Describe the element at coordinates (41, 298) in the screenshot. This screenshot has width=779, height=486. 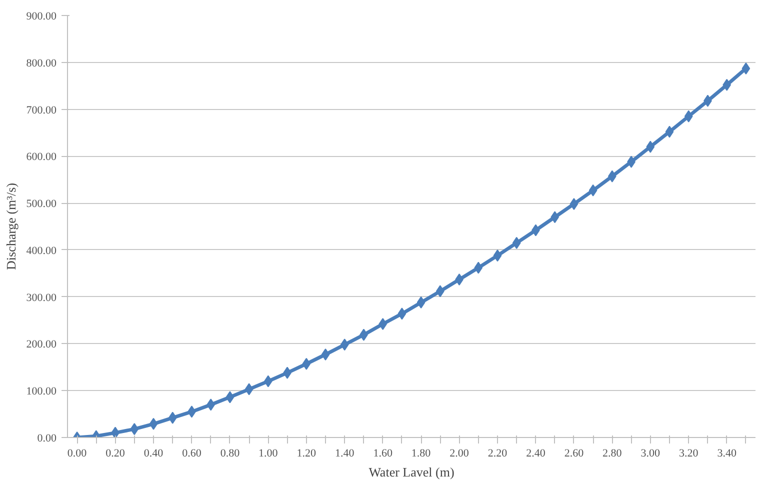
I see `y-tick-label: 300.00` at that location.